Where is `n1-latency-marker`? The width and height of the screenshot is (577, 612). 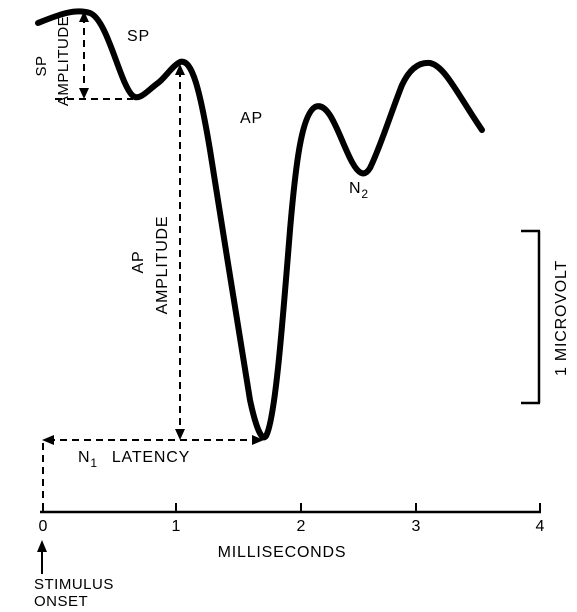 n1-latency-marker is located at coordinates (153, 471).